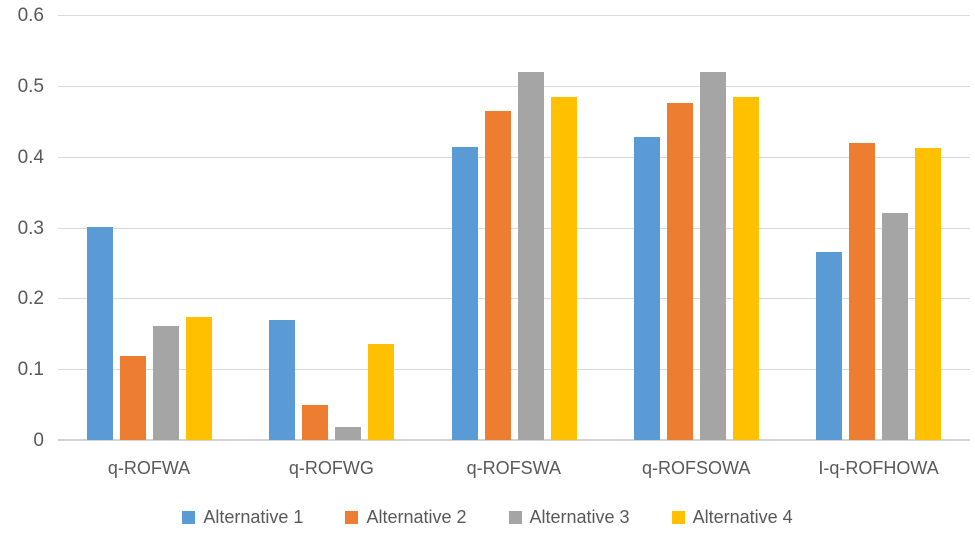 The image size is (975, 538). I want to click on y-axis-tick-label: 0.2, so click(30, 299).